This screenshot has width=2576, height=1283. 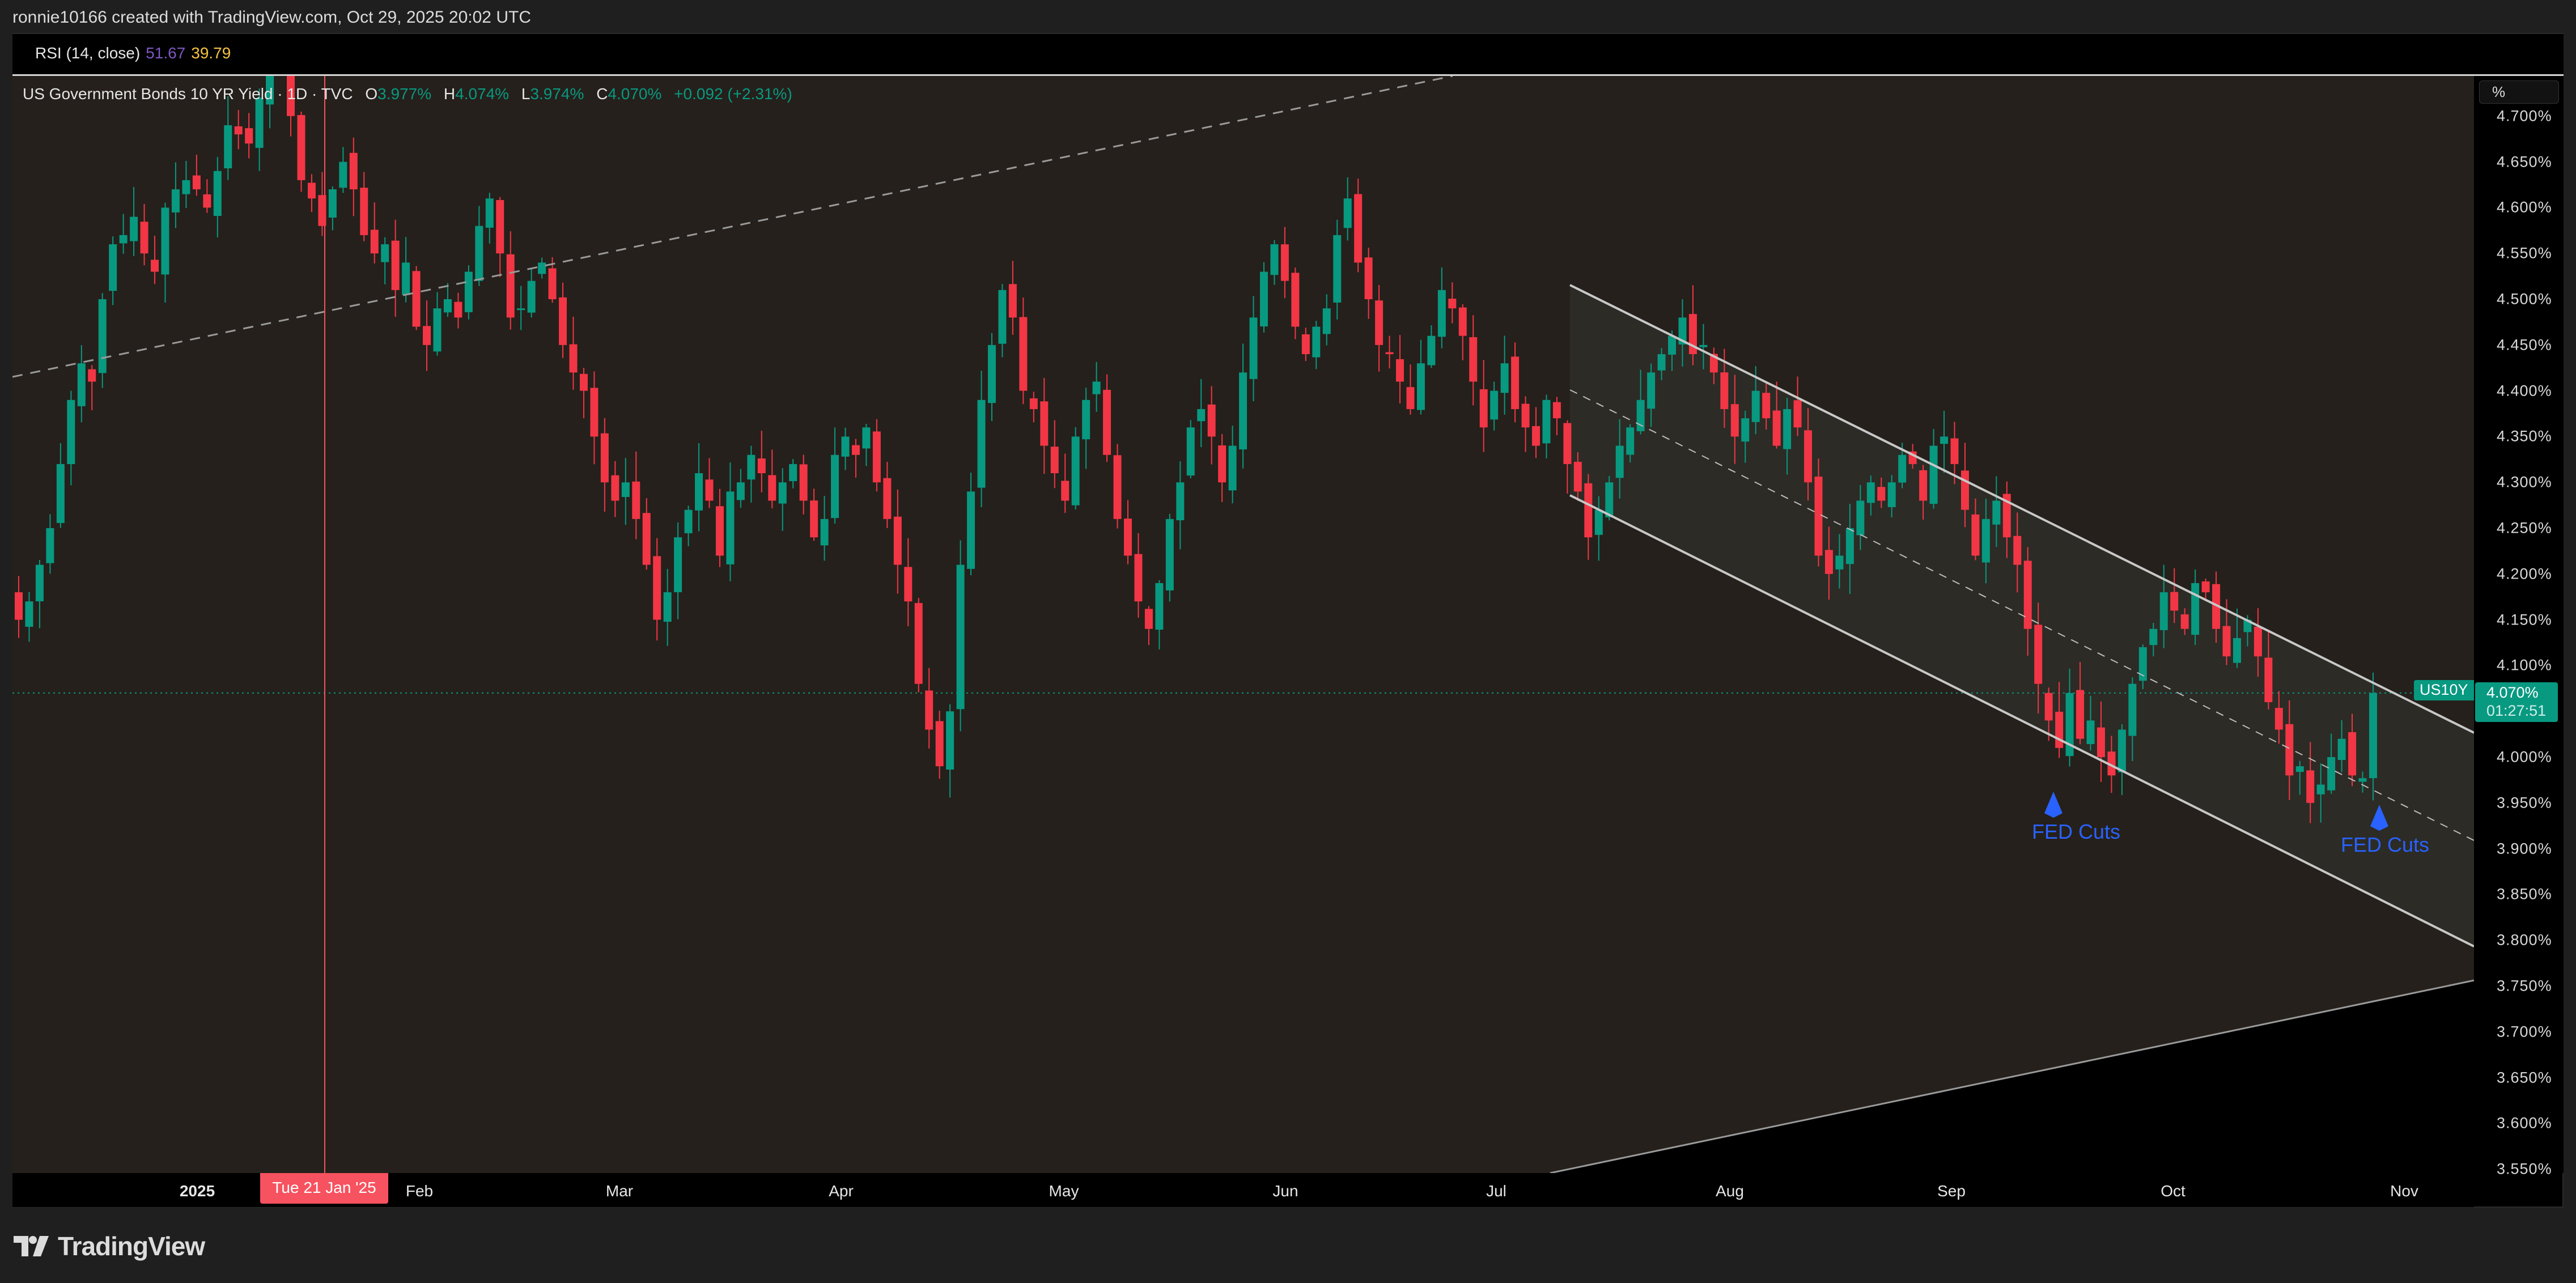 What do you see at coordinates (211, 53) in the screenshot?
I see `rsi-ma-value: 39.79` at bounding box center [211, 53].